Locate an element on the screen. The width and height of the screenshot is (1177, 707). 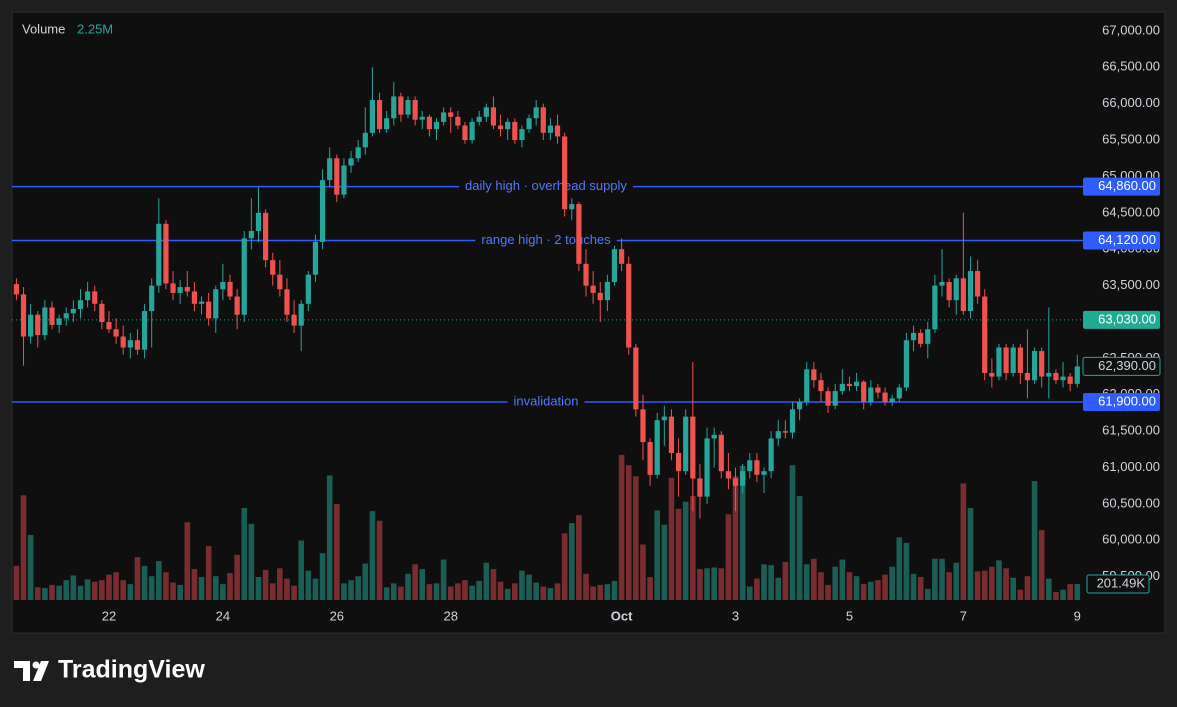
y-tick-label: 64,500.00 is located at coordinates (1131, 211).